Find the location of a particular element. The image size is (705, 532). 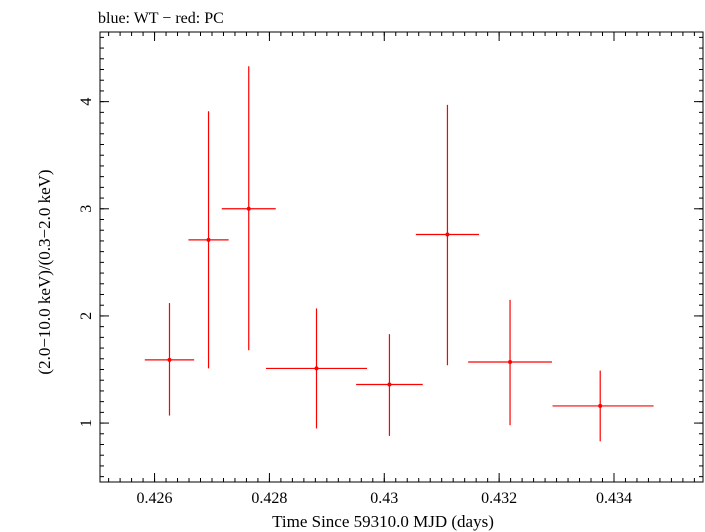

x-tick-label: 0.434 is located at coordinates (614, 498).